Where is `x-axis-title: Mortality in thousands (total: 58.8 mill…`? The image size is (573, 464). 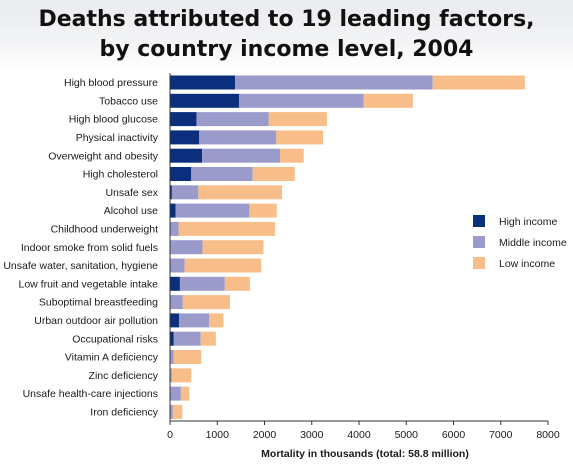
x-axis-title: Mortality in thousands (total: 58.8 mill… is located at coordinates (365, 454).